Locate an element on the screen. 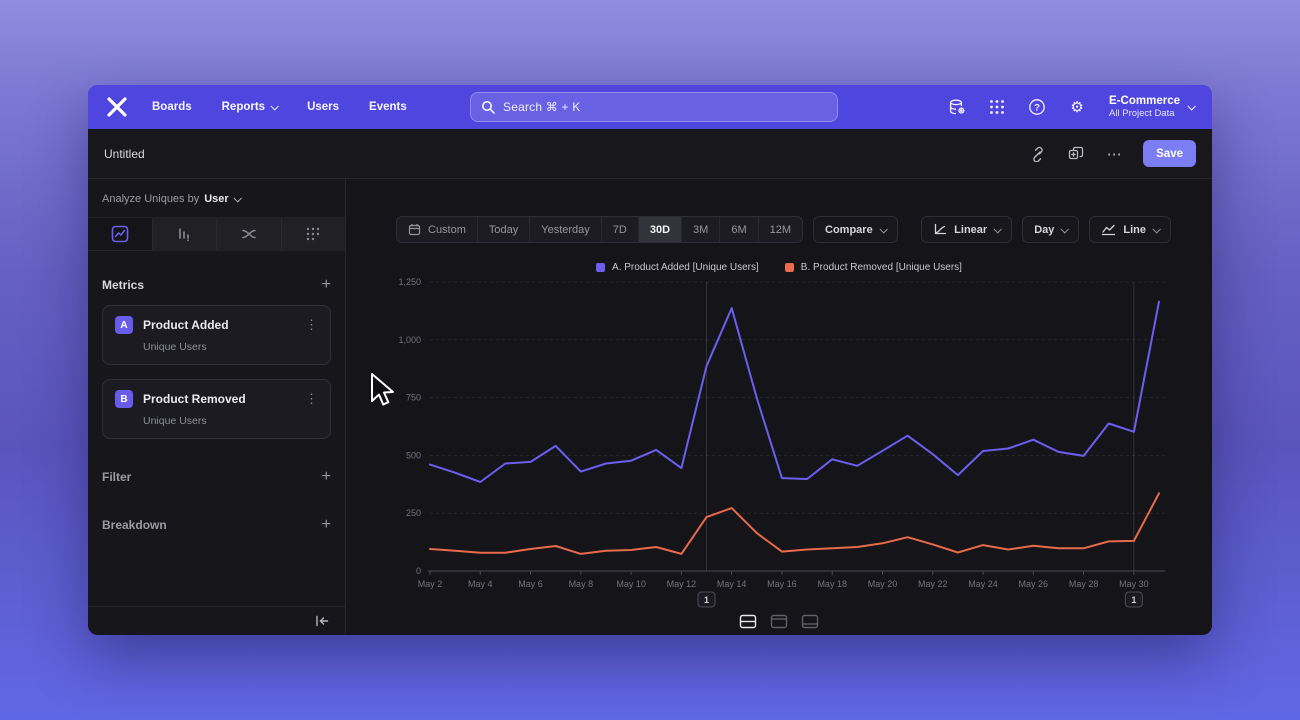  compare-dropdown: Compare is located at coordinates (855, 229).